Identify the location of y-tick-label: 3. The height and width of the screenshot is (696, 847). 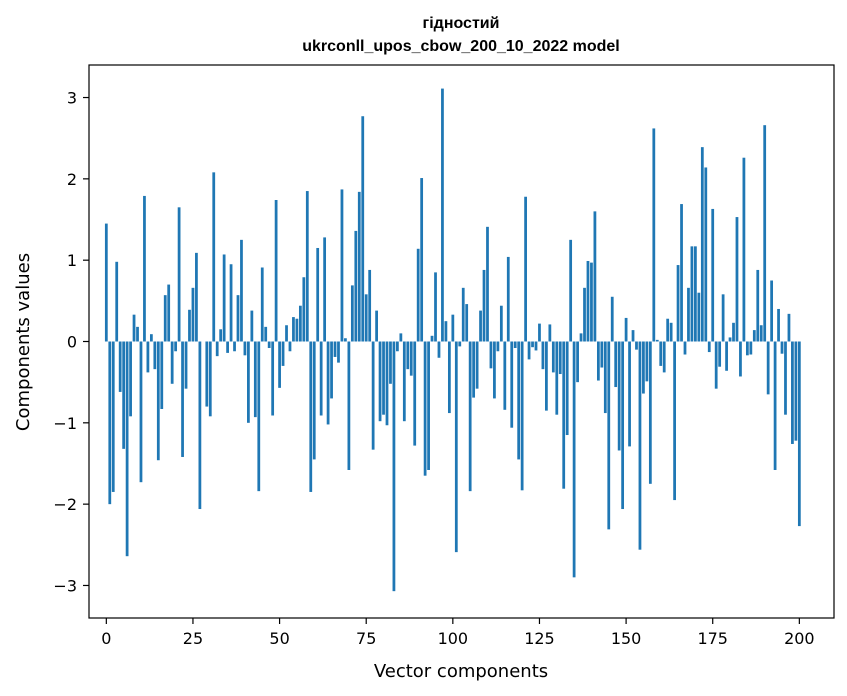
(72, 98).